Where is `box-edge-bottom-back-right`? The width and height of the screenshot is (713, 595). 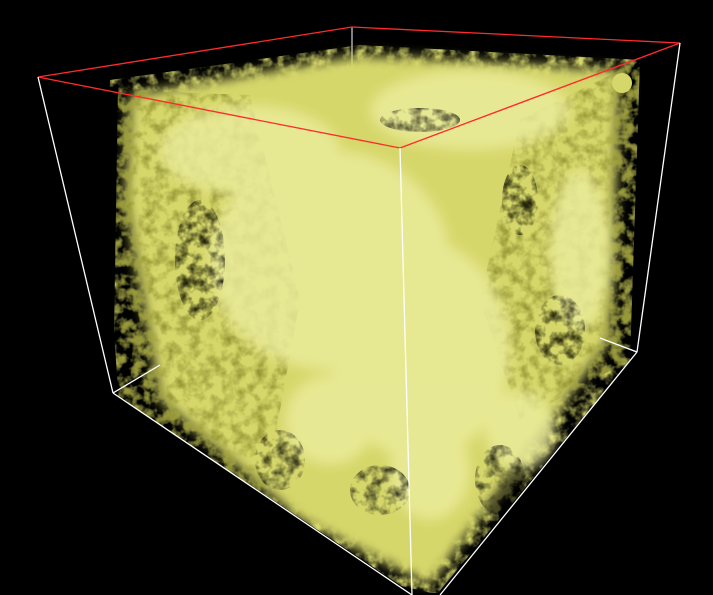 box-edge-bottom-back-right is located at coordinates (618, 345).